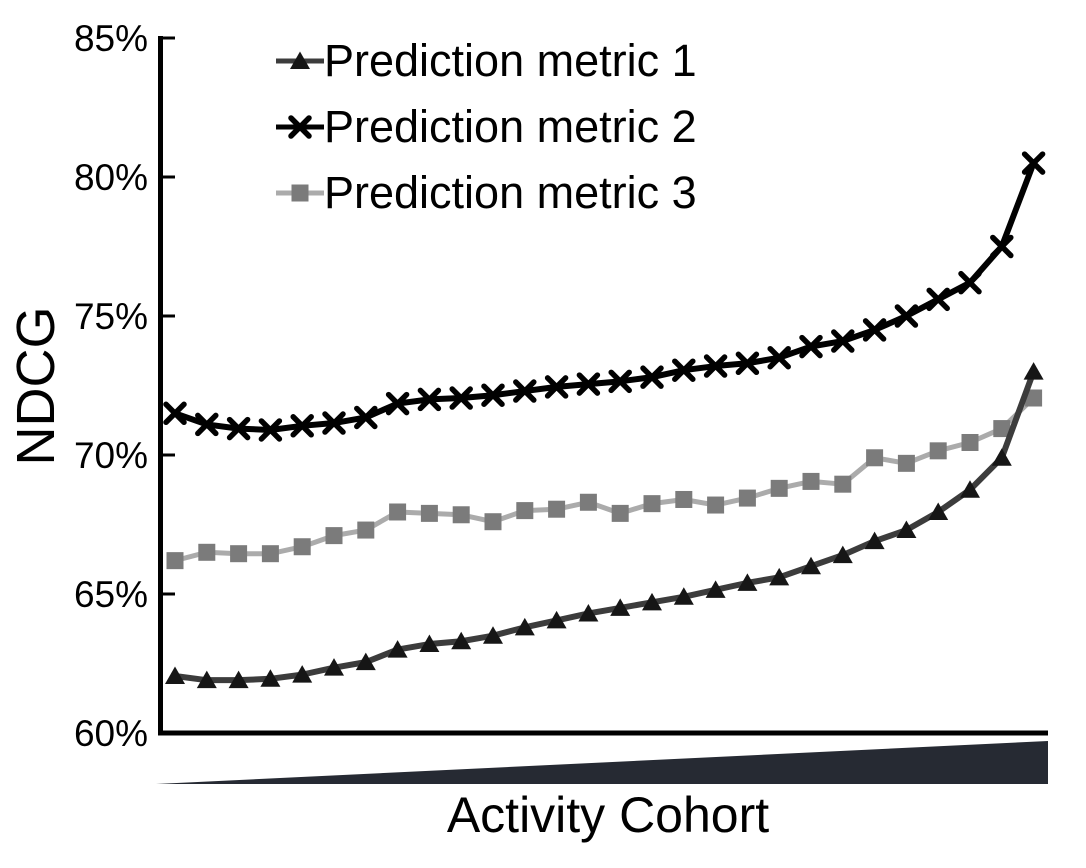 This screenshot has height=868, width=1086. I want to click on y-tick-label: 60%, so click(111, 733).